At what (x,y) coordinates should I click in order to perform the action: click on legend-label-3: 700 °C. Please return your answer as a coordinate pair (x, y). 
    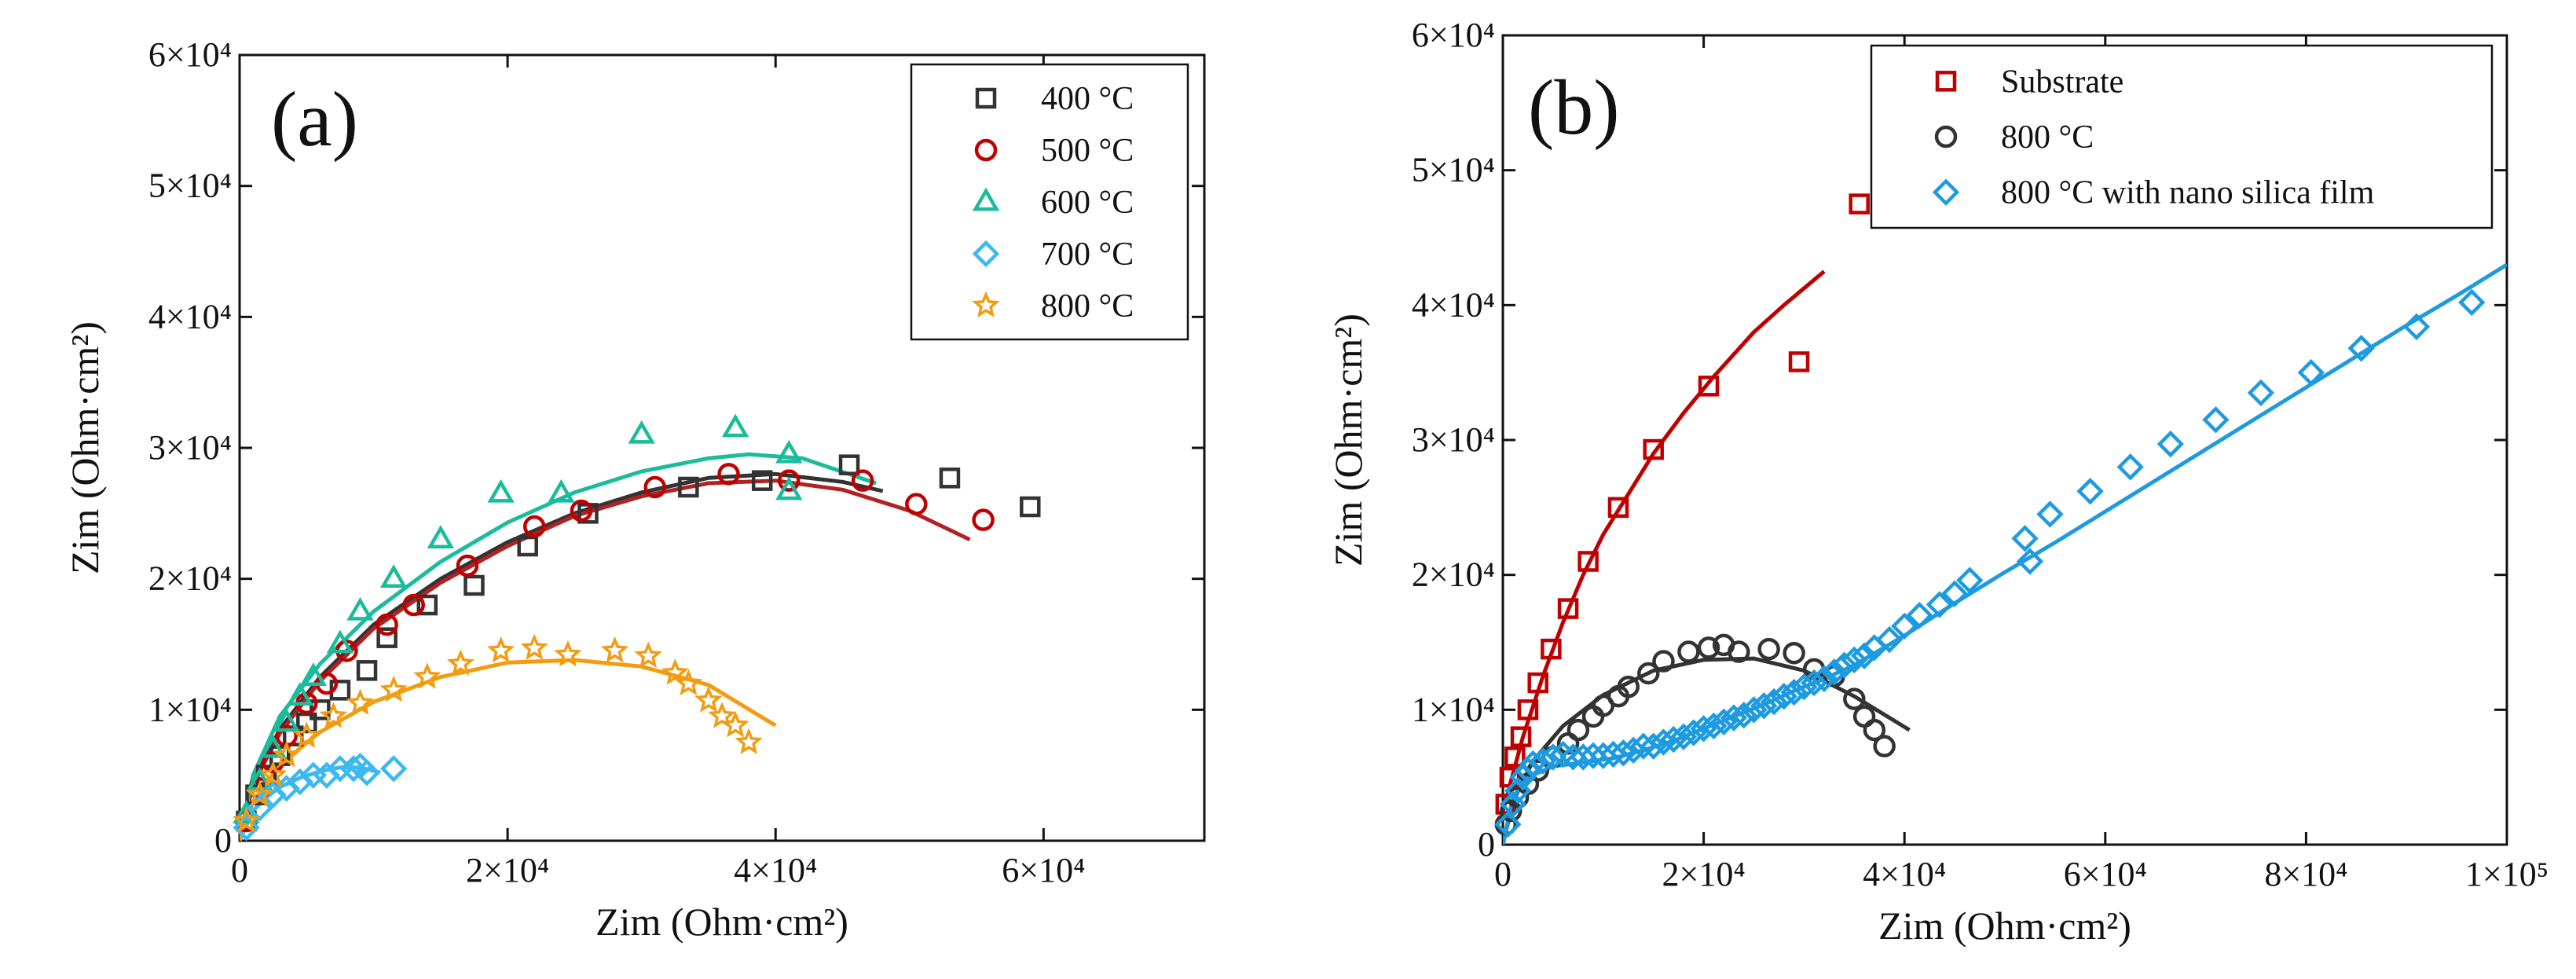
    Looking at the image, I should click on (1087, 254).